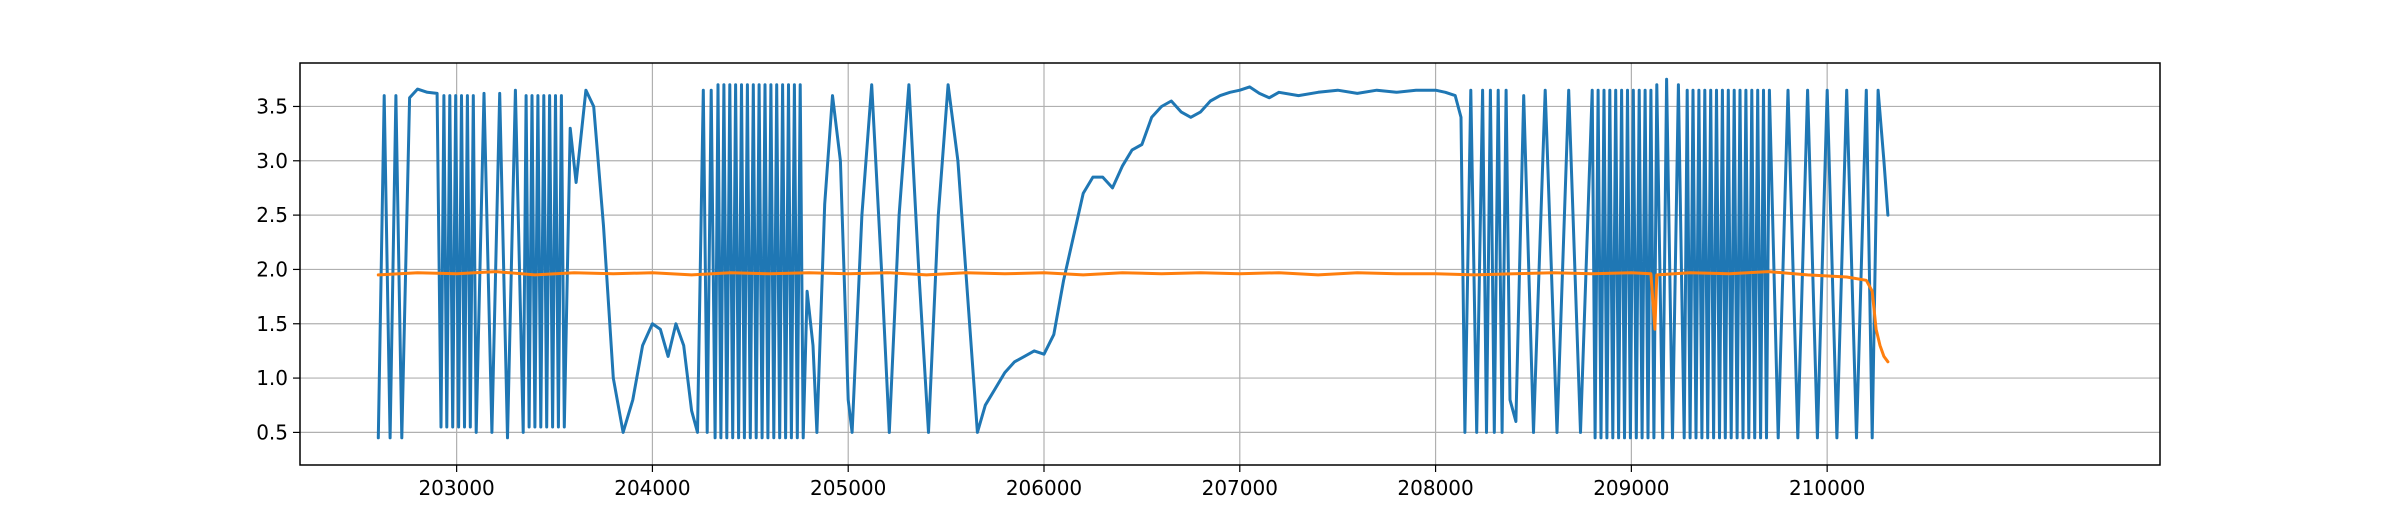 Image resolution: width=2400 pixels, height=525 pixels. What do you see at coordinates (1044, 488) in the screenshot?
I see `x-tick-label: 206000` at bounding box center [1044, 488].